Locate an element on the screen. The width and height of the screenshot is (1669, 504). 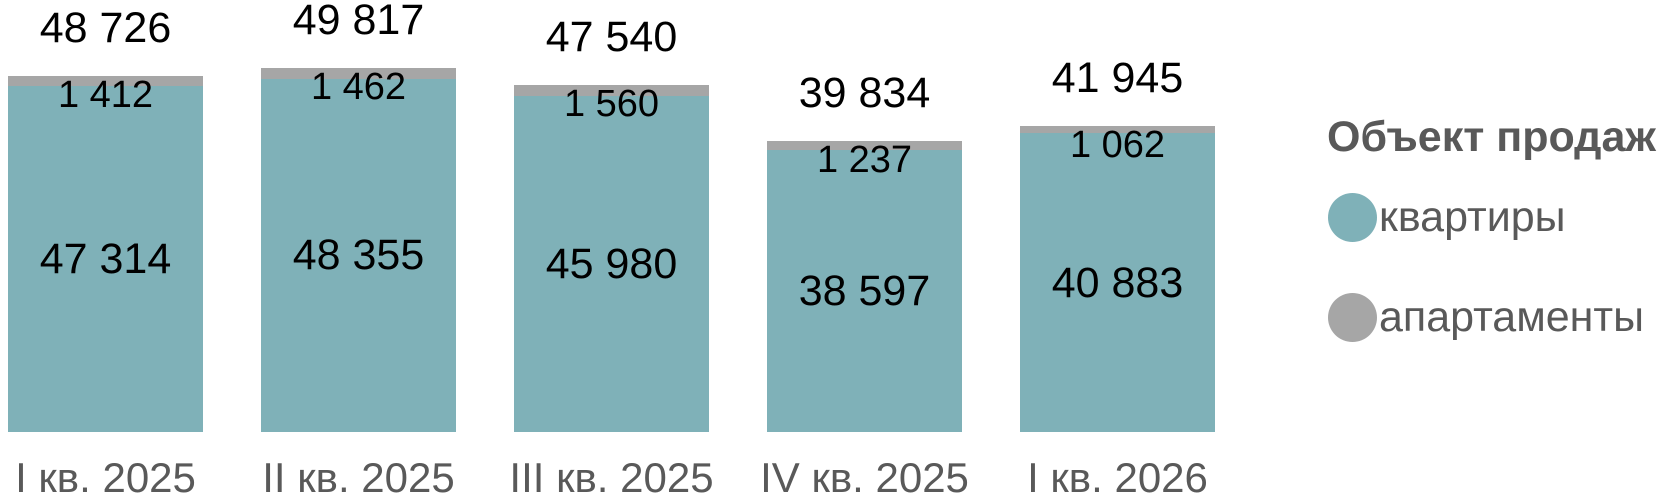
legend-item-kvartiry: квартиры is located at coordinates (1447, 217).